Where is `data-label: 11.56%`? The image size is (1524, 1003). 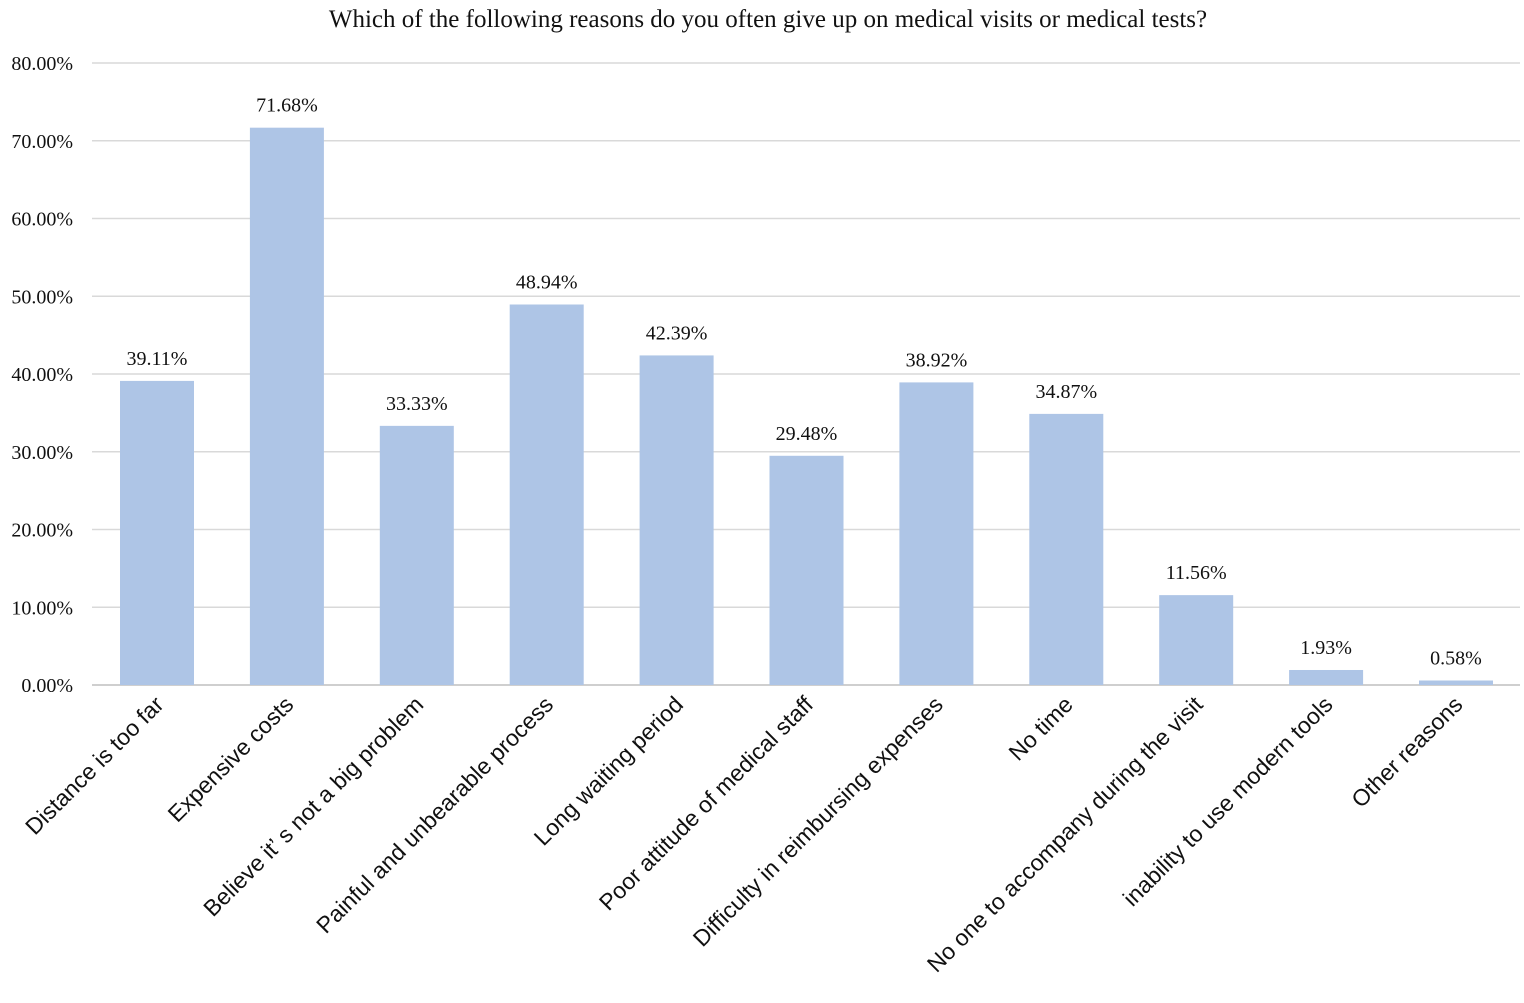 data-label: 11.56% is located at coordinates (1196, 573).